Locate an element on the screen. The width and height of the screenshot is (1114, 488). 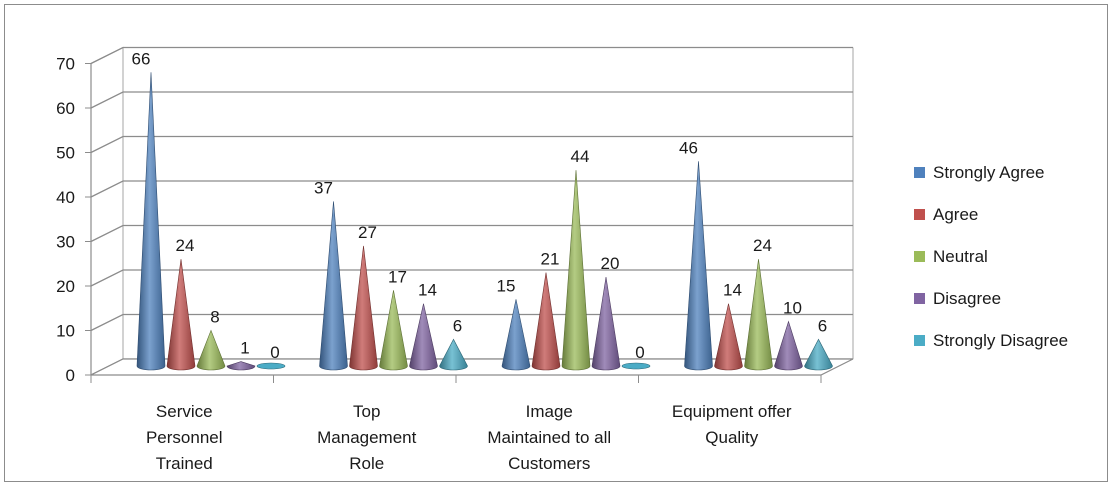
category-label: Service Personnel Trained is located at coordinates (184, 437).